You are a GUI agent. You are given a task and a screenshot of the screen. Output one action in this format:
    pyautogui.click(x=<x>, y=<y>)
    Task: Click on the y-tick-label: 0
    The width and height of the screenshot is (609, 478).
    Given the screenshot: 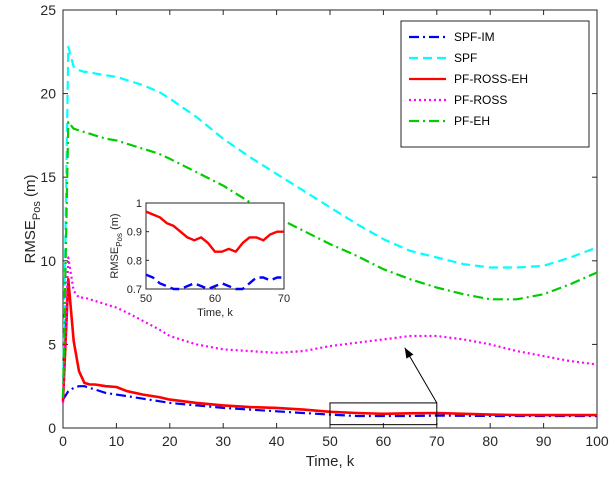 What is the action you would take?
    pyautogui.click(x=52, y=428)
    